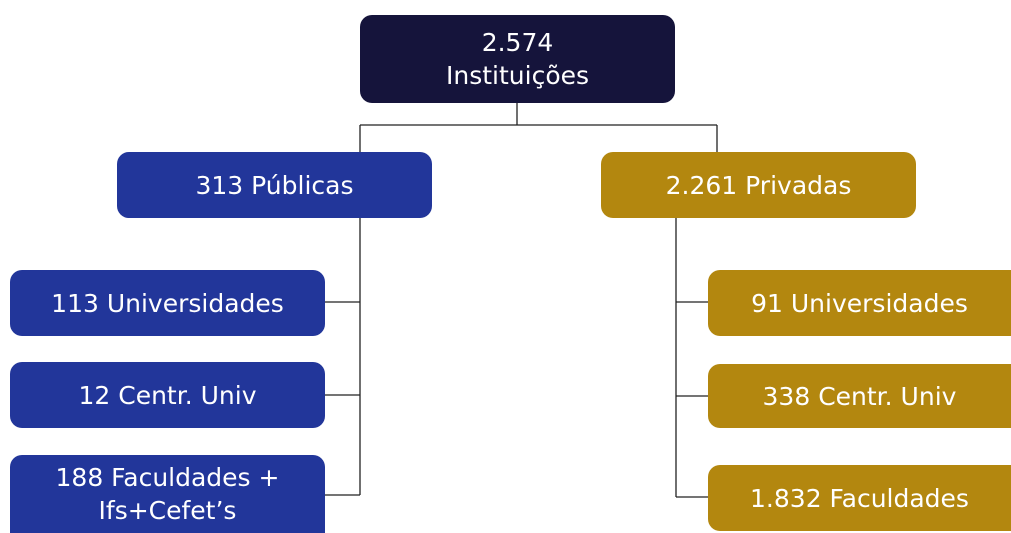 This screenshot has height=533, width=1011. Describe the element at coordinates (517, 59) in the screenshot. I see `root-node: 2.574 Instituições` at that location.